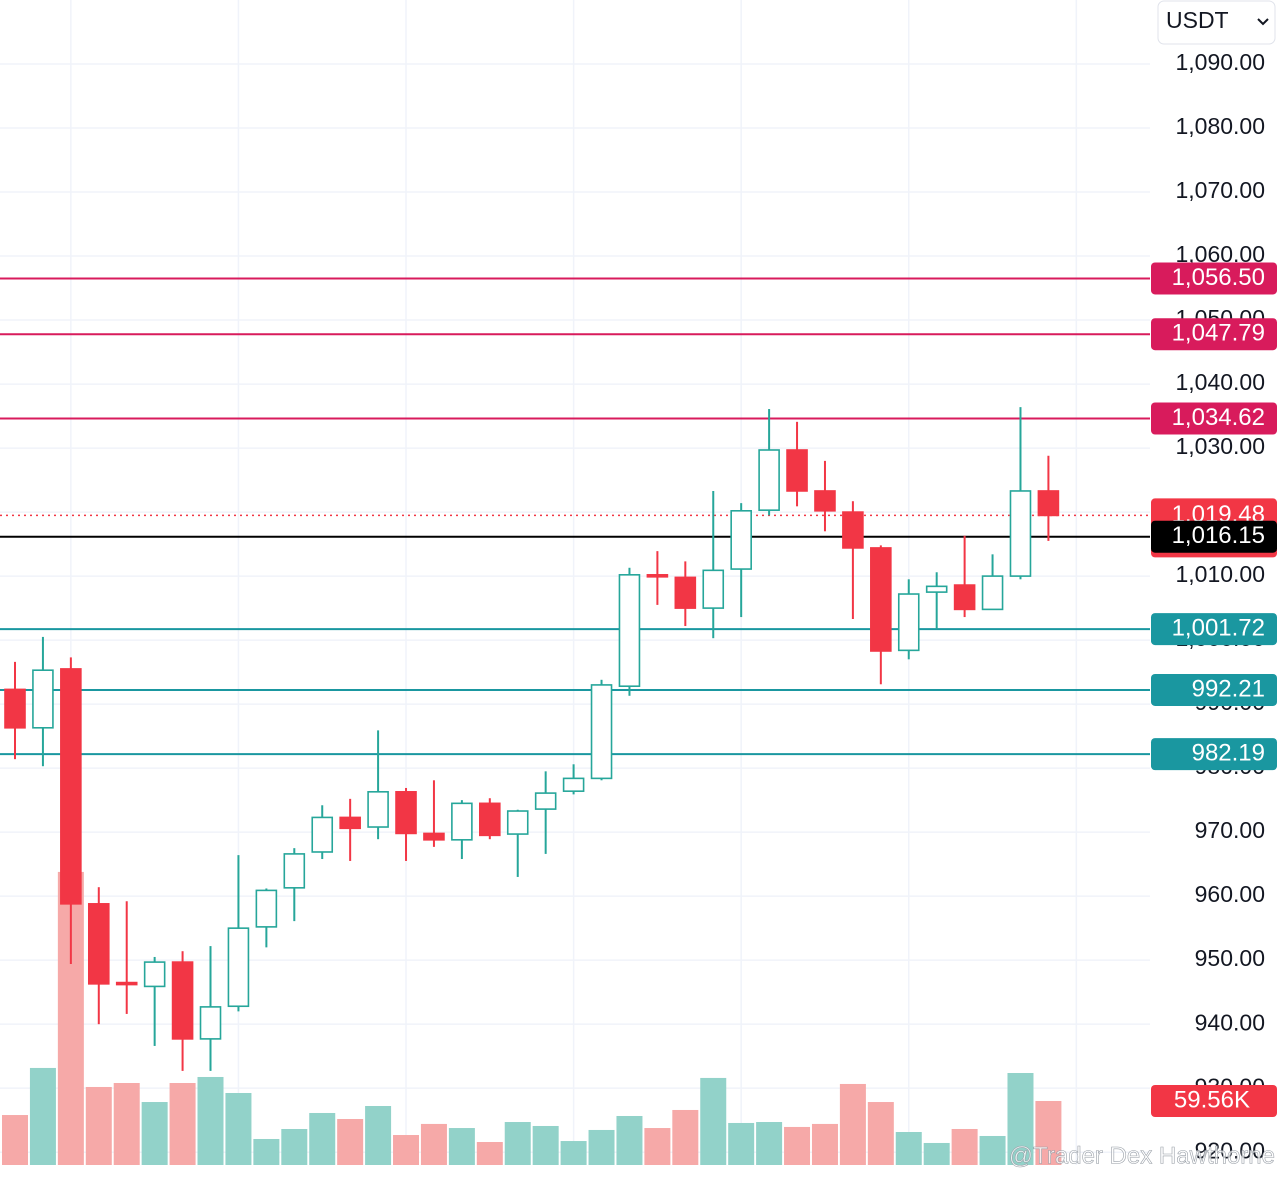  I want to click on y-tick-label: 920.00, so click(1230, 1150).